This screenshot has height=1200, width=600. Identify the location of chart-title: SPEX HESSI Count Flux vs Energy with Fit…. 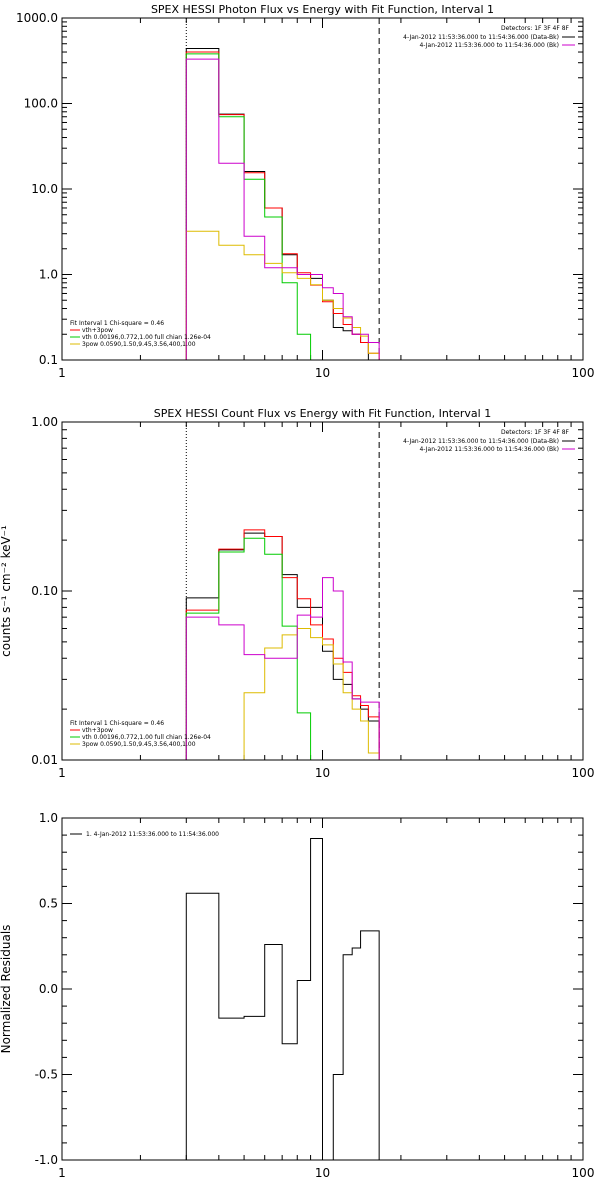
(322, 413).